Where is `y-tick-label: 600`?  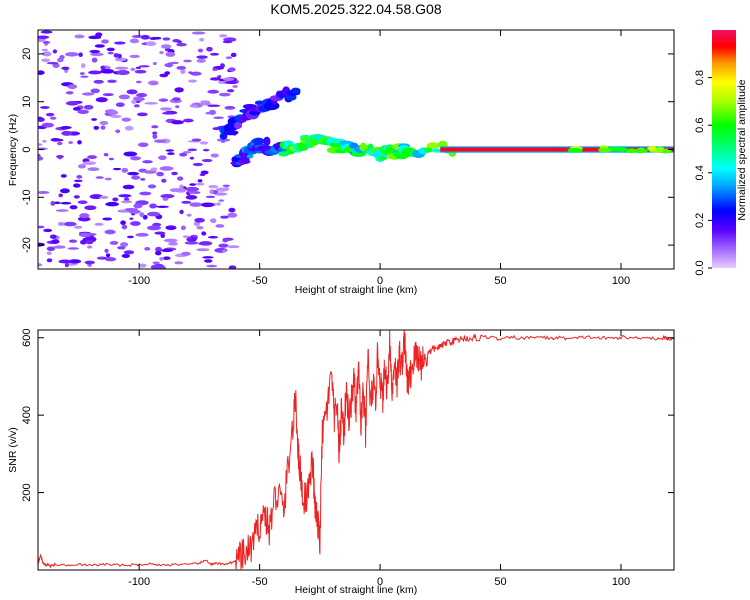
y-tick-label: 600 is located at coordinates (27, 338).